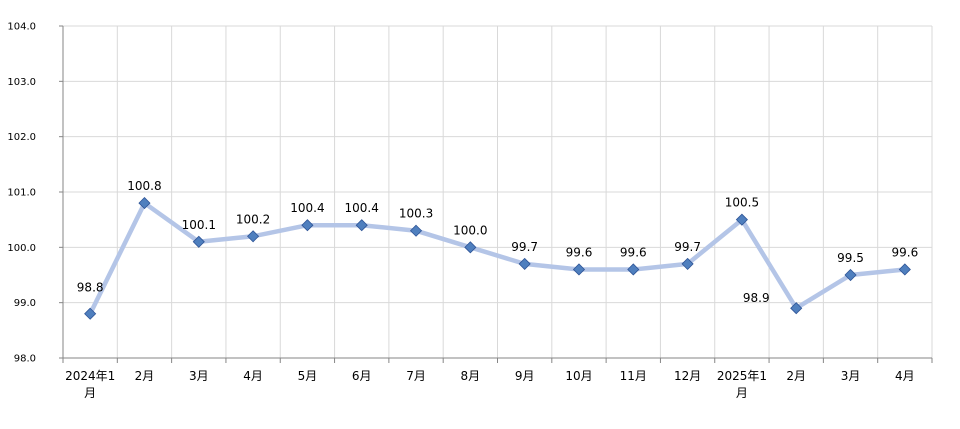  Describe the element at coordinates (25, 359) in the screenshot. I see `y-tick-label: 98.0` at that location.